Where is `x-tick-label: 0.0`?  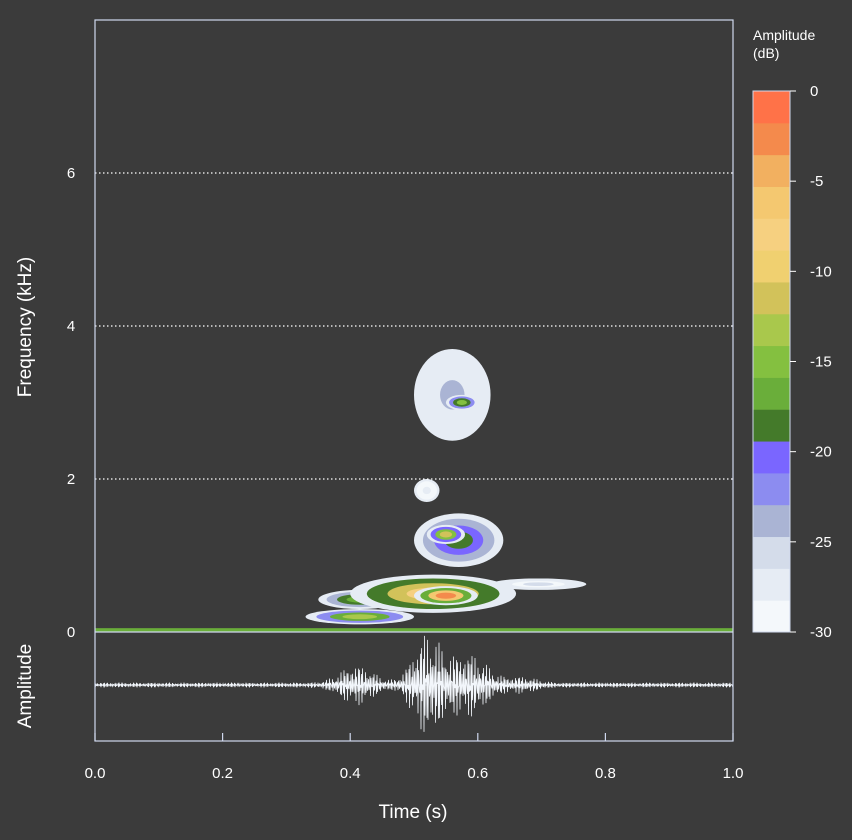
x-tick-label: 0.0 is located at coordinates (95, 773).